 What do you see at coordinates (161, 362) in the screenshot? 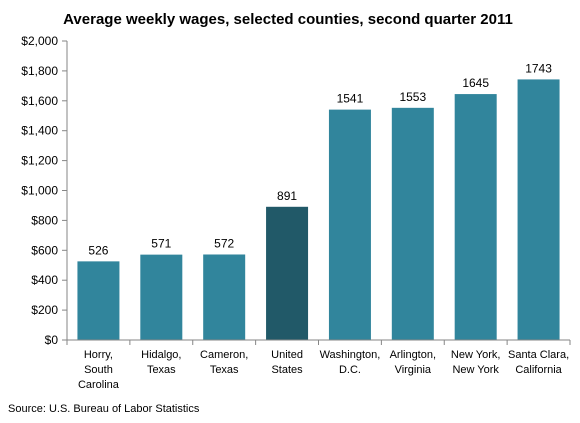
I see `category-label: Hidalgo, Texas` at bounding box center [161, 362].